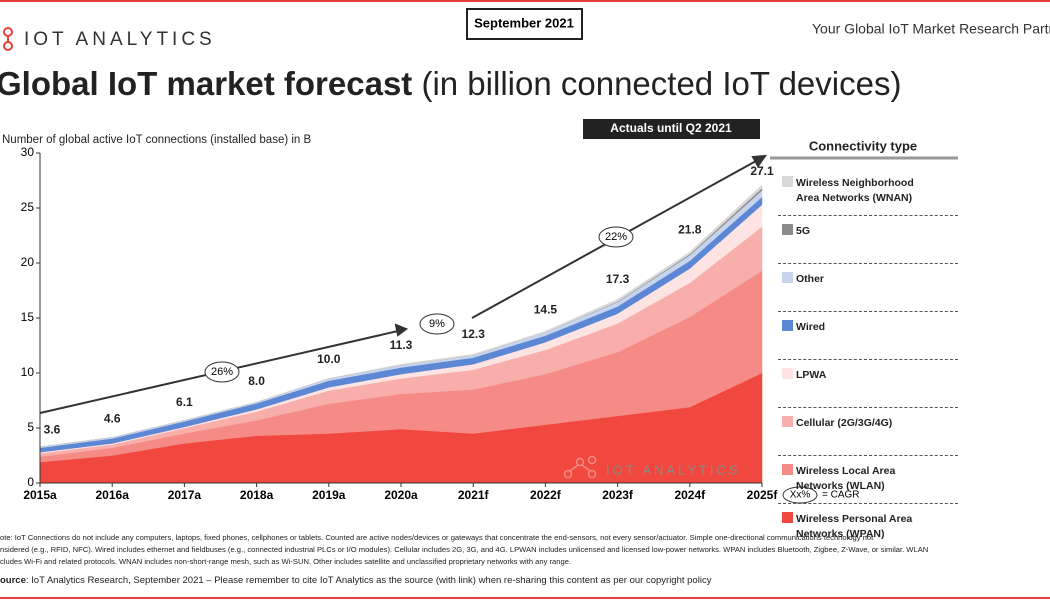 The width and height of the screenshot is (1050, 600). Describe the element at coordinates (13, 580) in the screenshot. I see `source-label: ource` at that location.